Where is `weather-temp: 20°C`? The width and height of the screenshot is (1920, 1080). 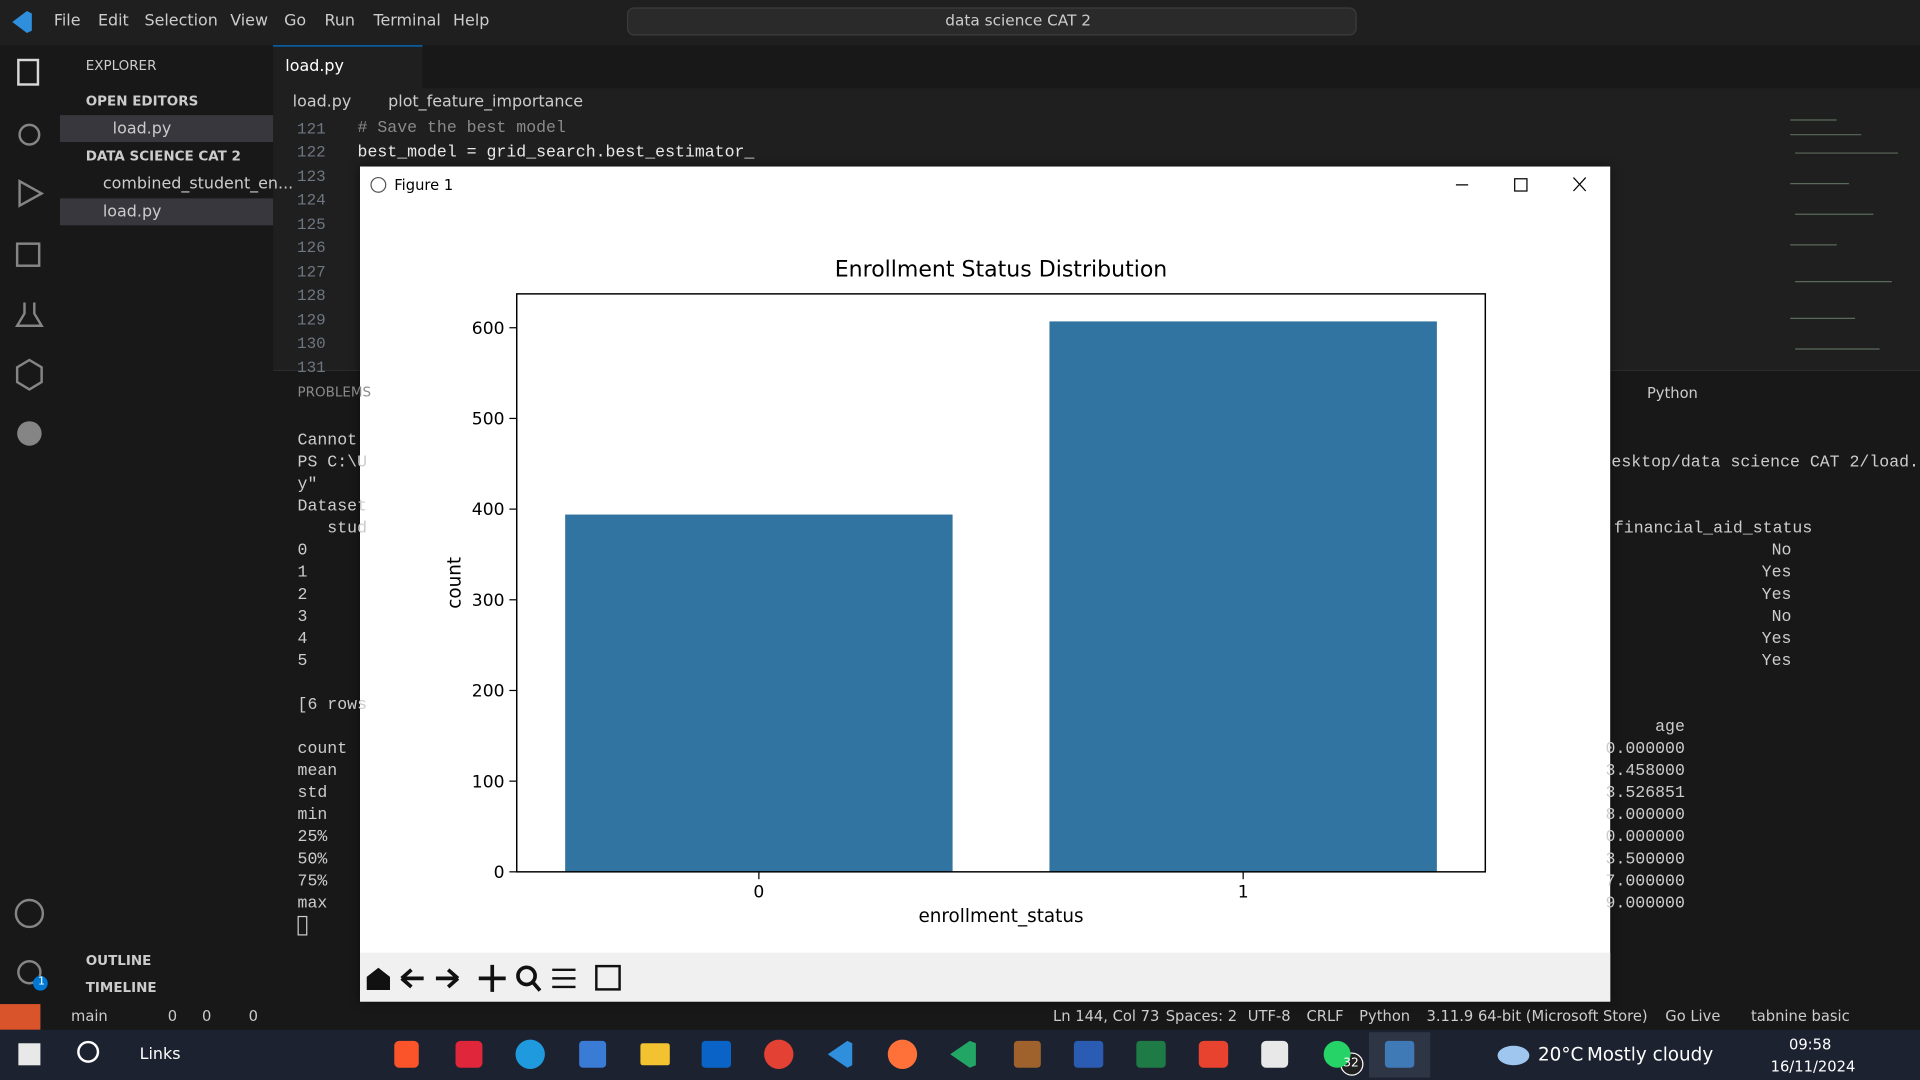
weather-temp: 20°C is located at coordinates (1560, 1054).